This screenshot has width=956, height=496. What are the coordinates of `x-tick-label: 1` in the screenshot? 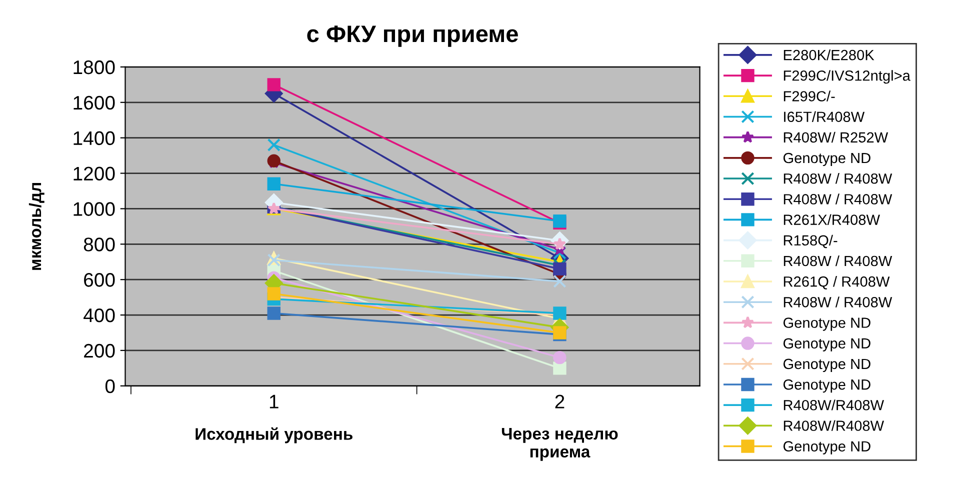 It's located at (274, 401).